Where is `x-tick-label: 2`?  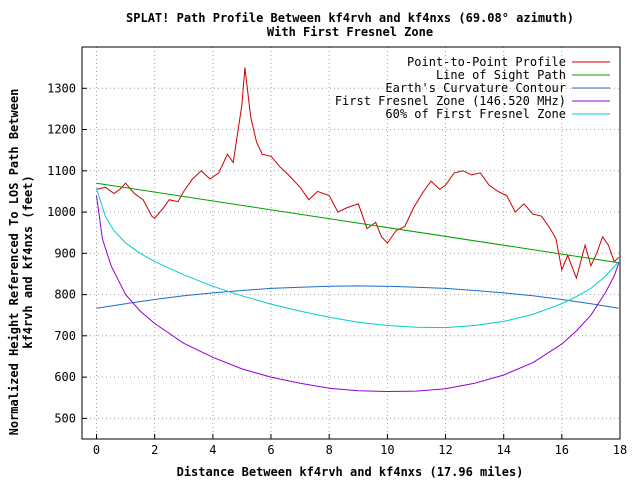
x-tick-label: 2 is located at coordinates (154, 450).